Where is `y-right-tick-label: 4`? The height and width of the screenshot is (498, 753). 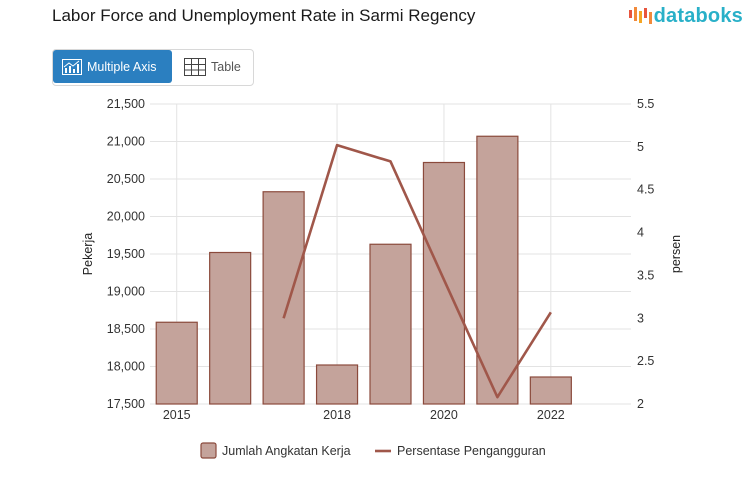 y-right-tick-label: 4 is located at coordinates (640, 233).